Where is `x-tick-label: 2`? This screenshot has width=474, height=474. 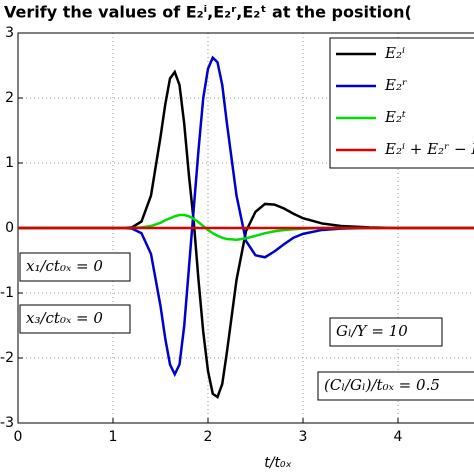
x-tick-label: 2 is located at coordinates (208, 437).